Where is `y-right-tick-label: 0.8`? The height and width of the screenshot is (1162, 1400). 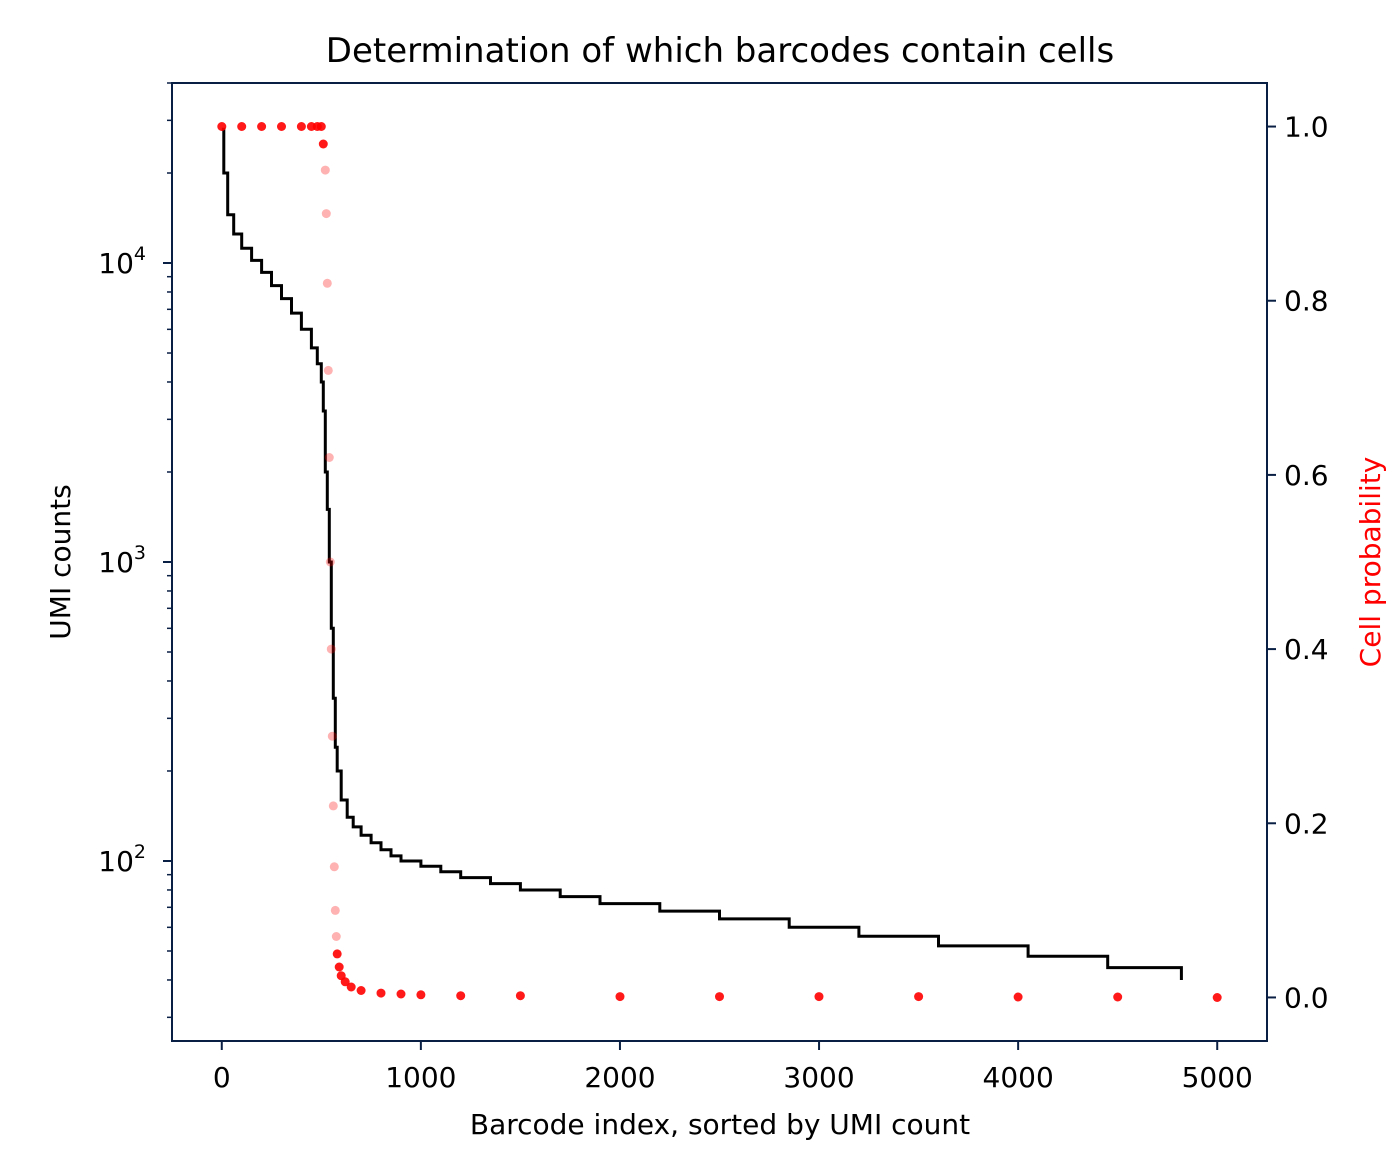
y-right-tick-label: 0.8 is located at coordinates (1306, 301).